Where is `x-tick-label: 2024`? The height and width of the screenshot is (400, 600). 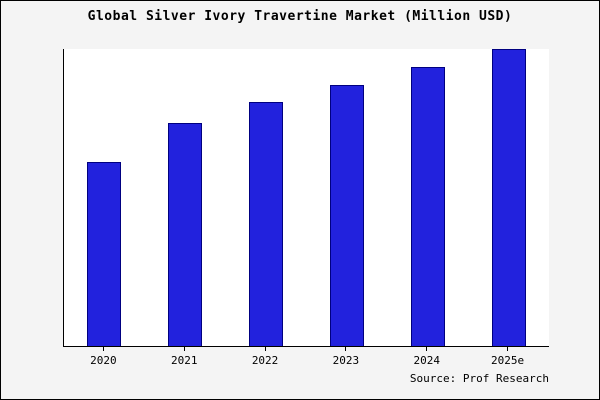 x-tick-label: 2024 is located at coordinates (426, 360).